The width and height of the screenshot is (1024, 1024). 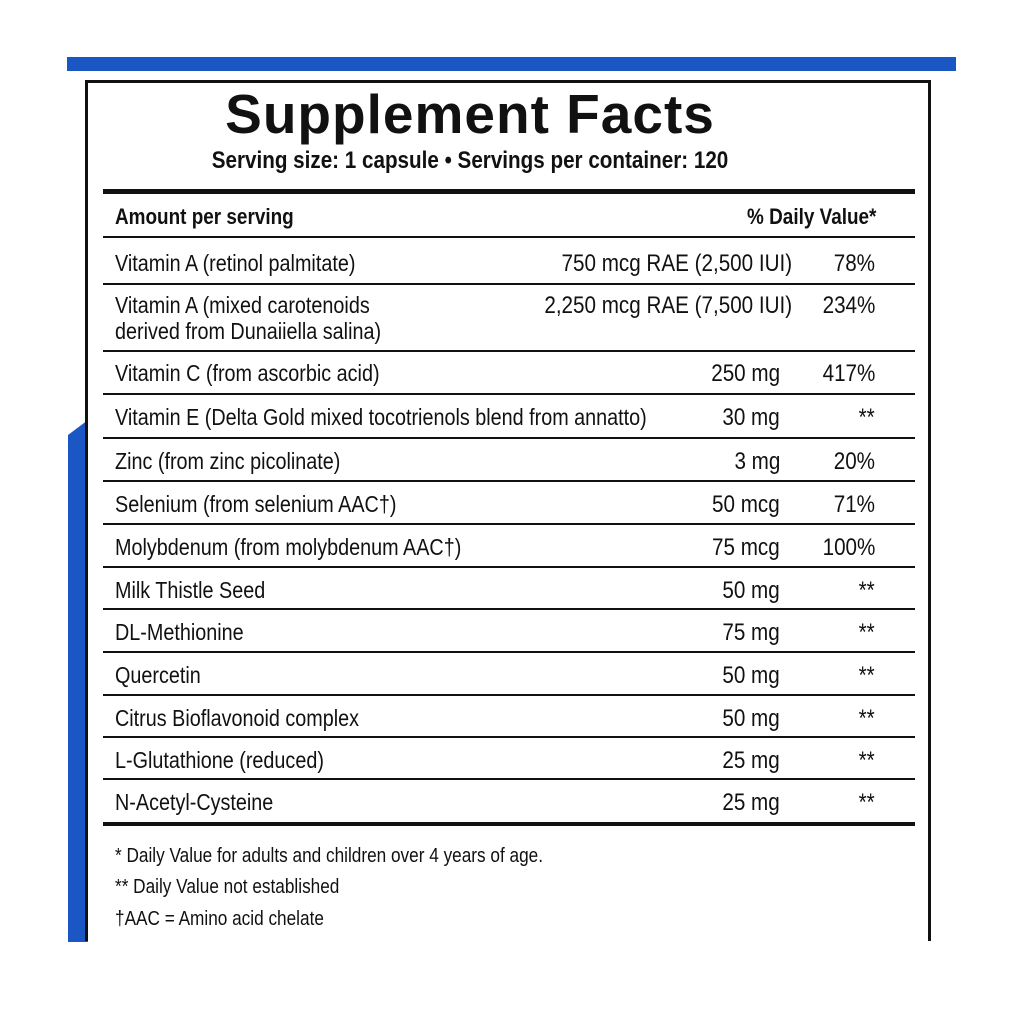 I want to click on daily-value: 20%, so click(x=854, y=461).